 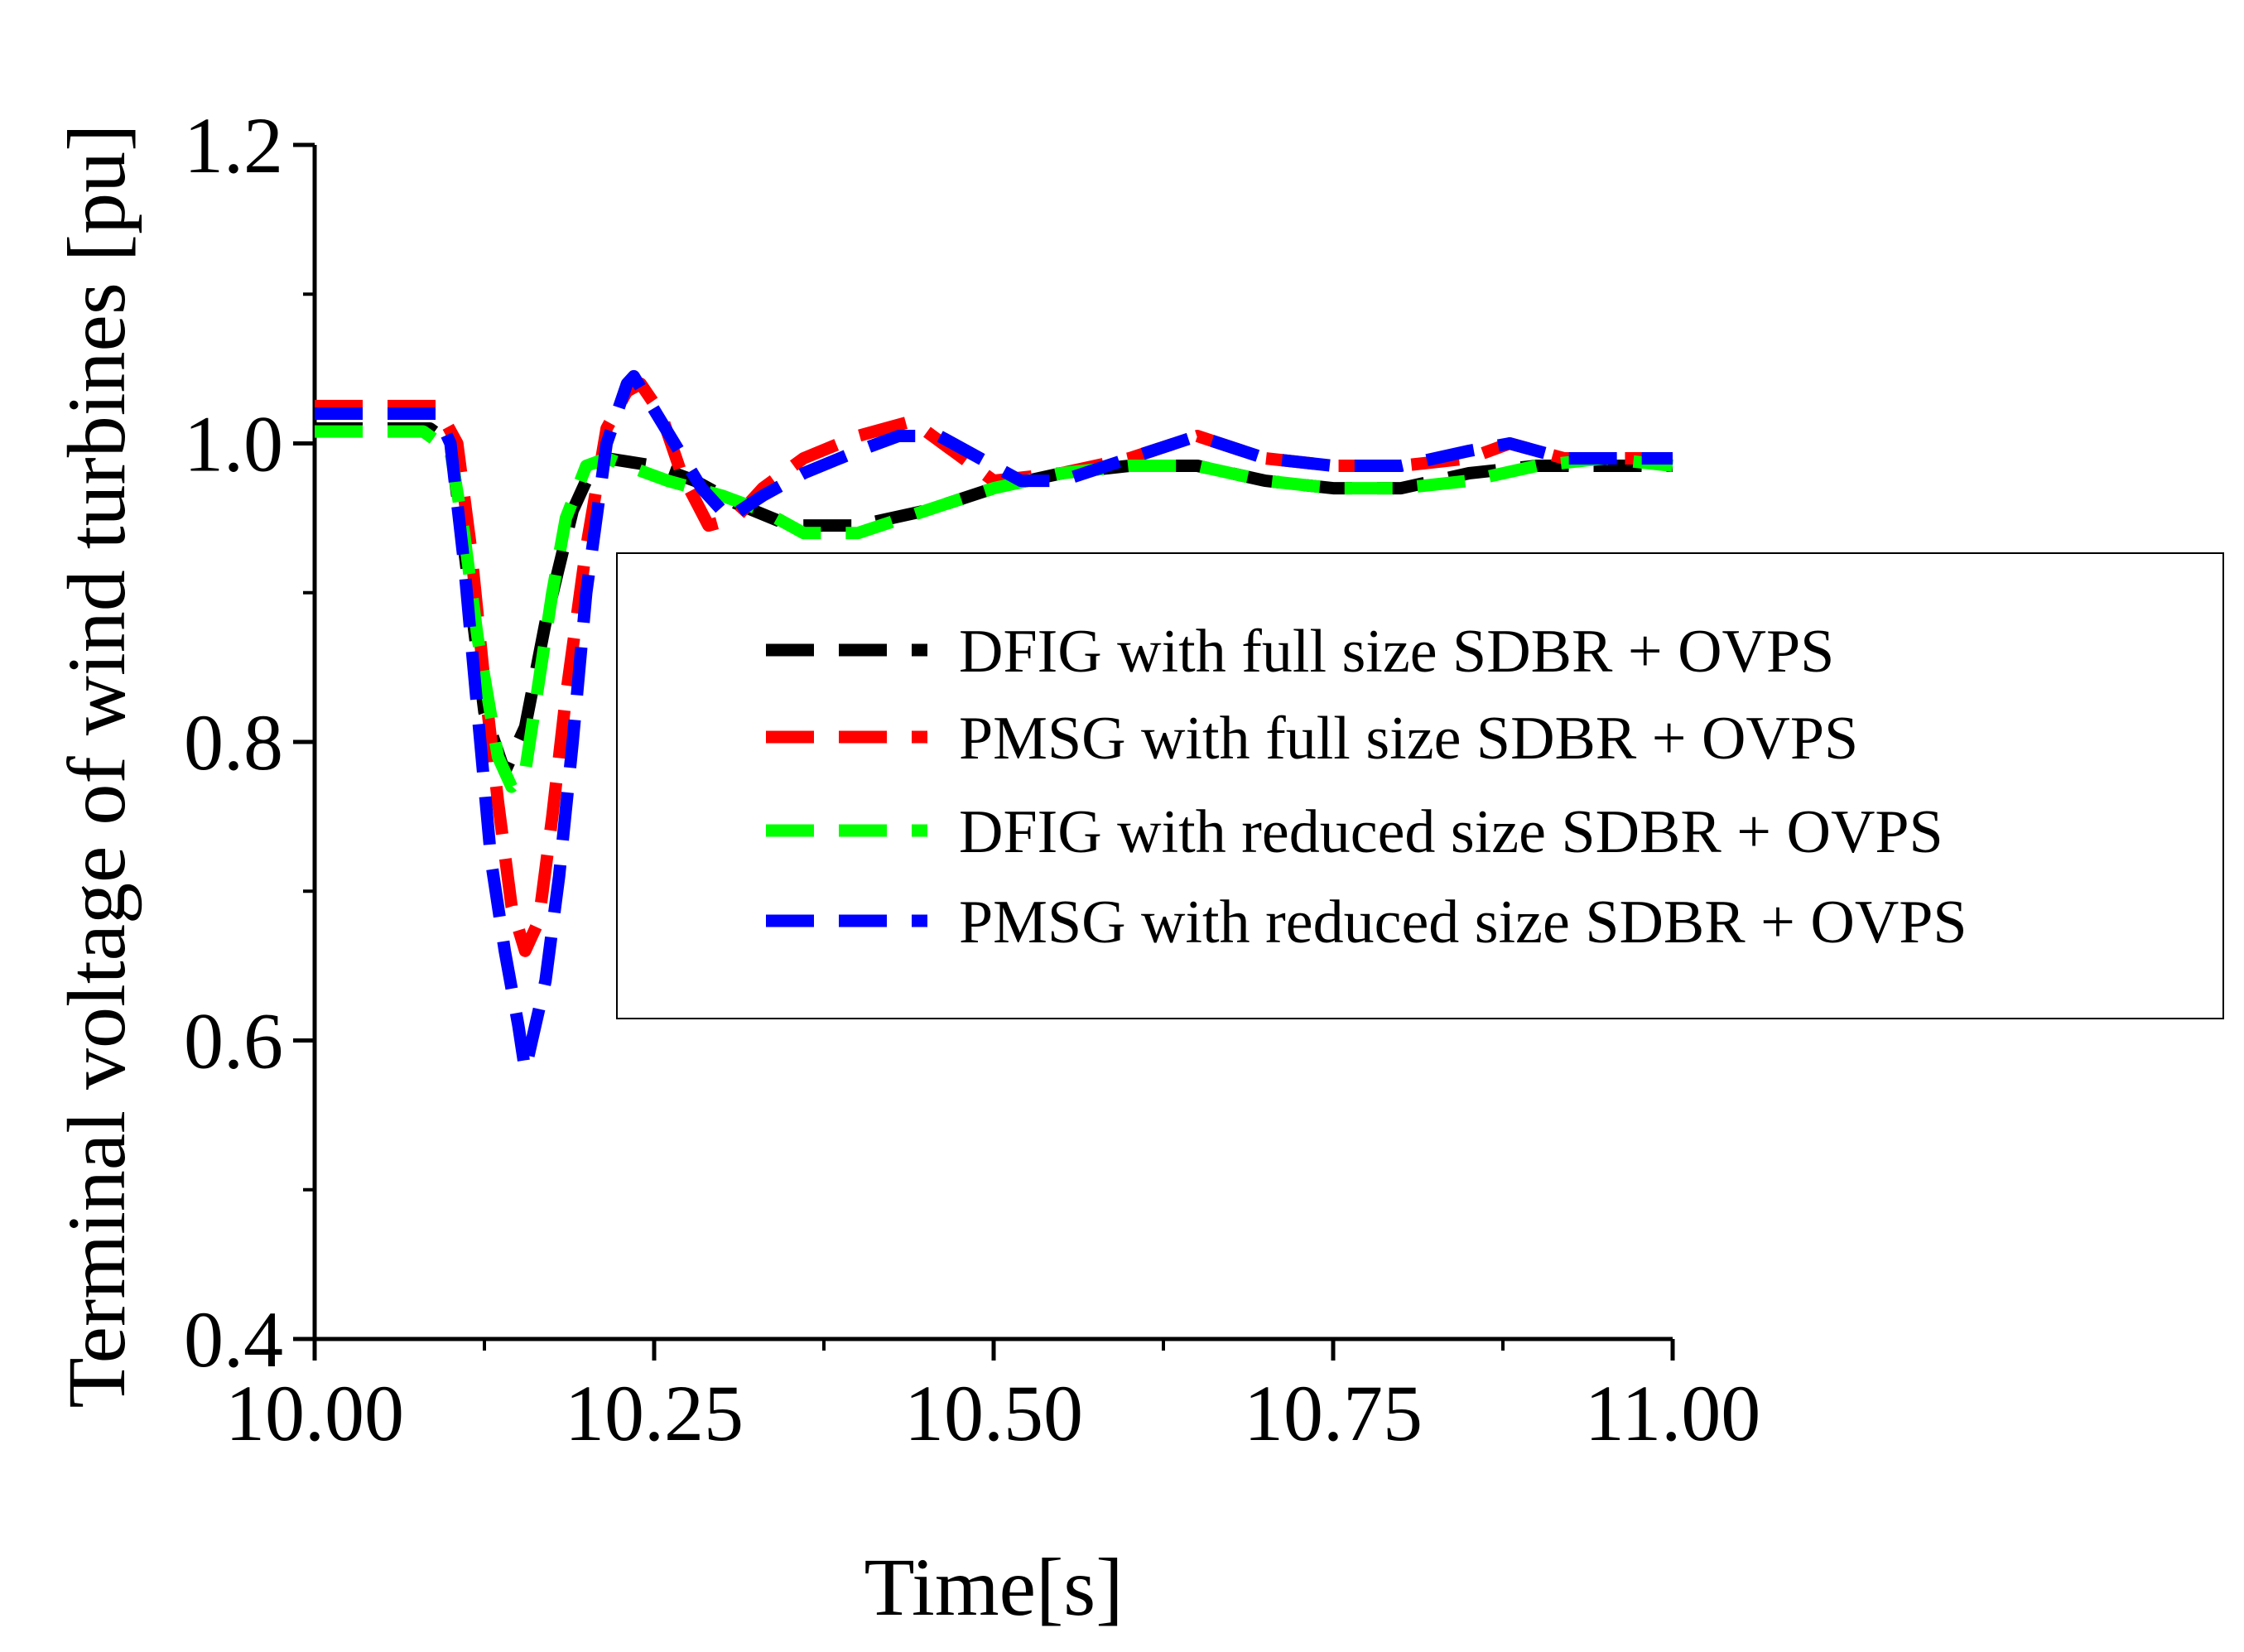 I want to click on y-tick-label: 1.2, so click(x=233, y=145).